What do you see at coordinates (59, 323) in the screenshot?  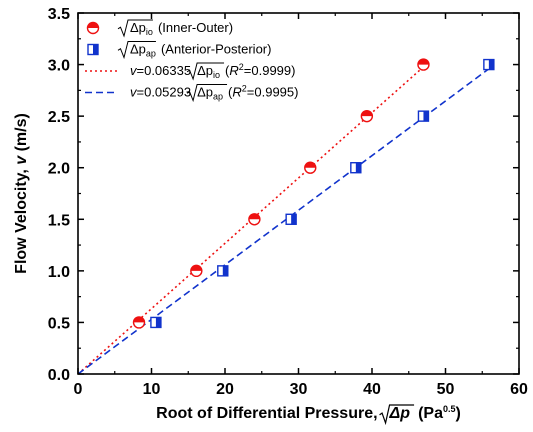 I see `y-tick-label: 0.5` at bounding box center [59, 323].